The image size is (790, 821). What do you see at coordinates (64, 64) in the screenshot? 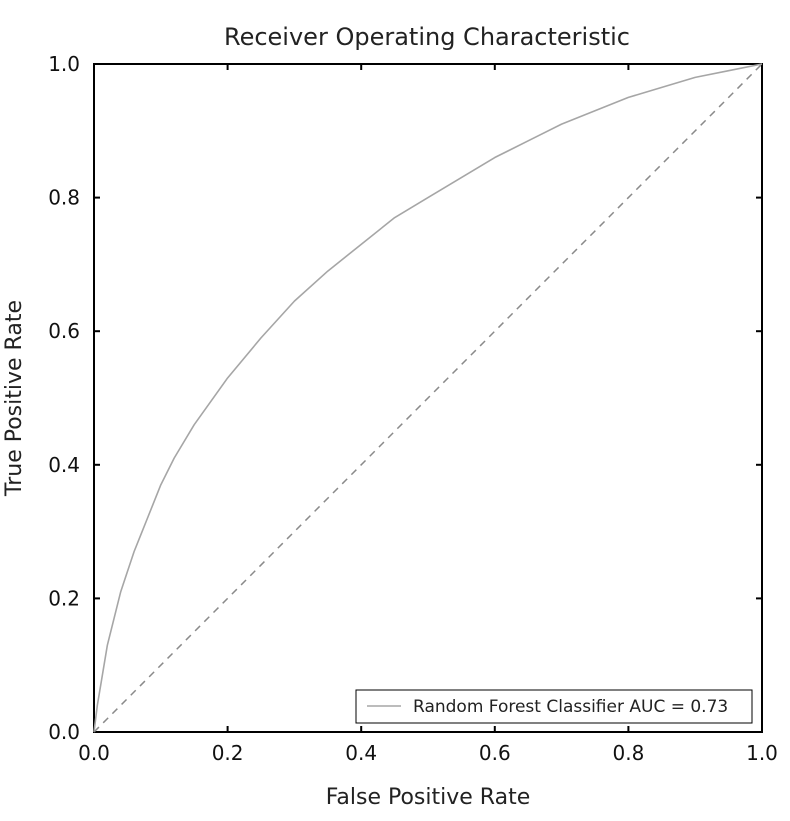
I see `y-tick-label: 1.0` at bounding box center [64, 64].